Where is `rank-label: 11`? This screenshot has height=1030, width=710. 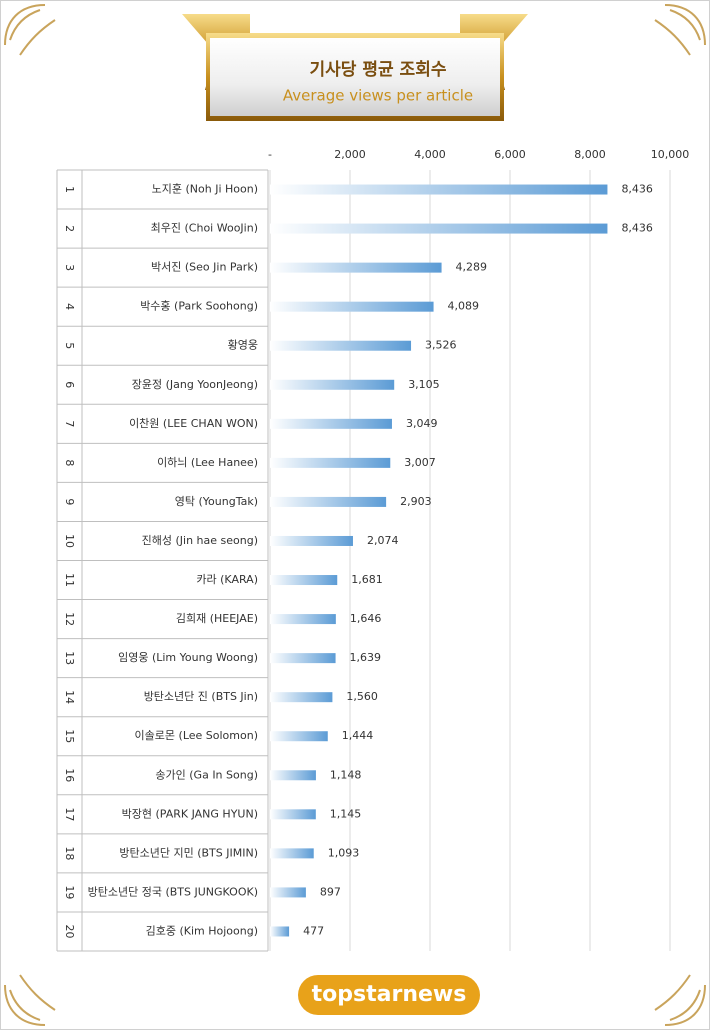
rank-label: 11 is located at coordinates (69, 580).